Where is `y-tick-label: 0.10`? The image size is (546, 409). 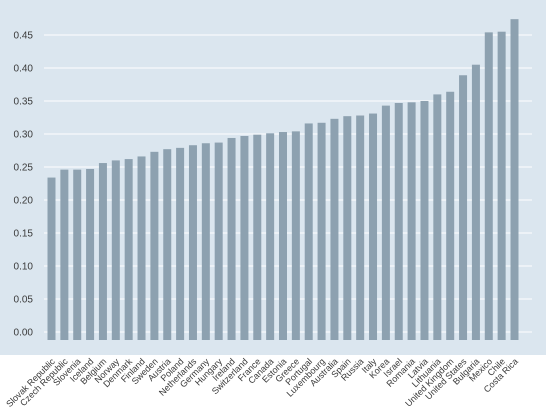
y-tick-label: 0.10 is located at coordinates (24, 267).